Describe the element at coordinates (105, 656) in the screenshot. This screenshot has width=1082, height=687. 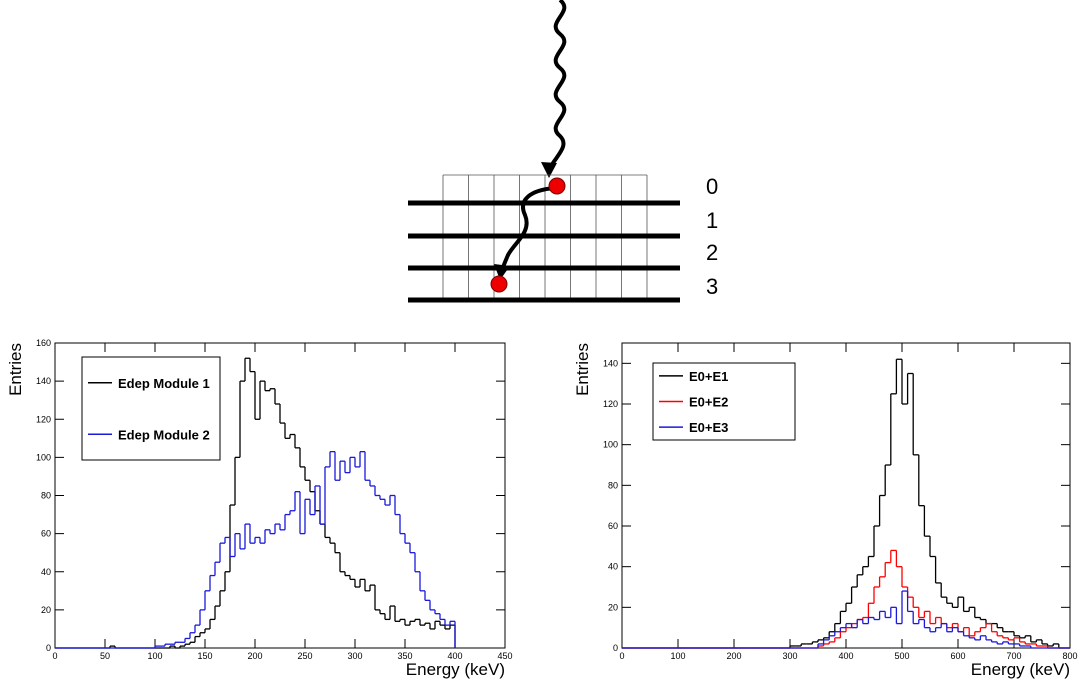
I see `x-tick-label: 50` at that location.